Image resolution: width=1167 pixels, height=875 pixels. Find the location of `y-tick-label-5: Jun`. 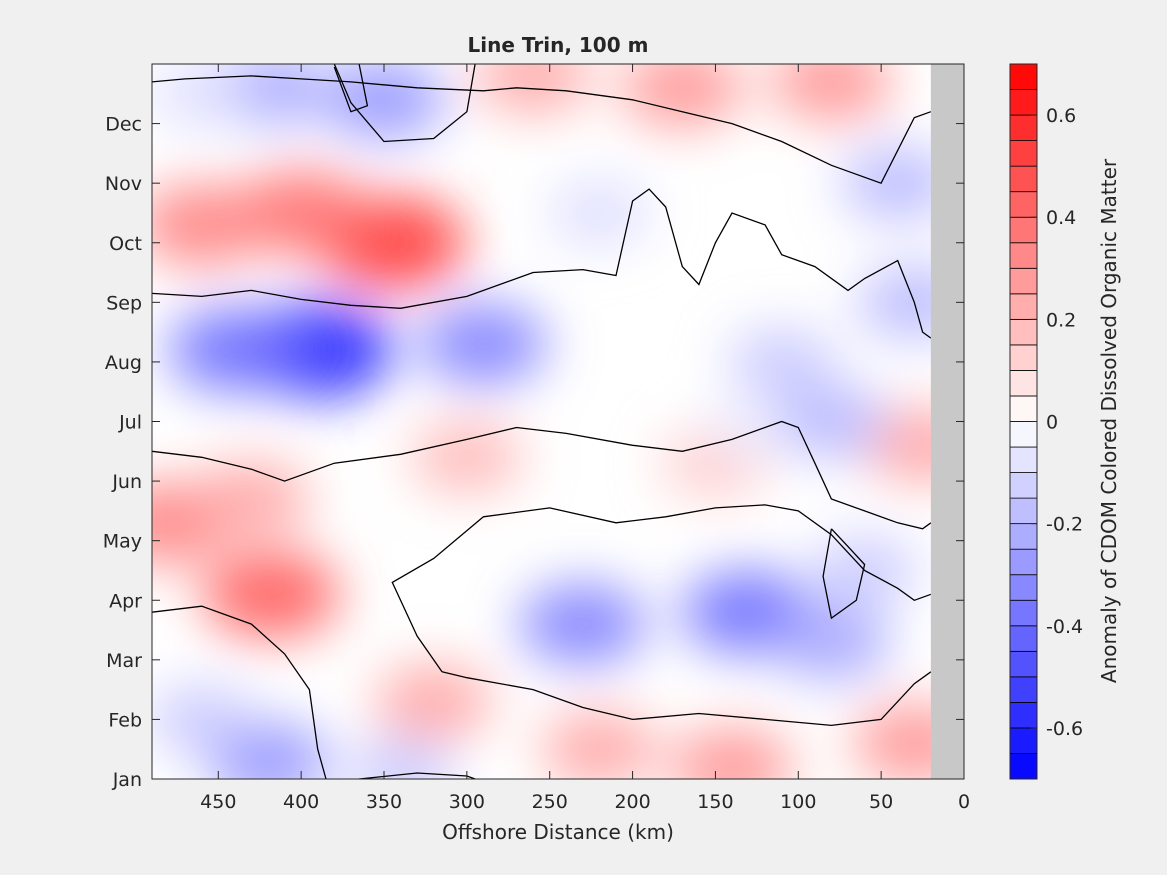

y-tick-label-5: Jun is located at coordinates (126, 482).